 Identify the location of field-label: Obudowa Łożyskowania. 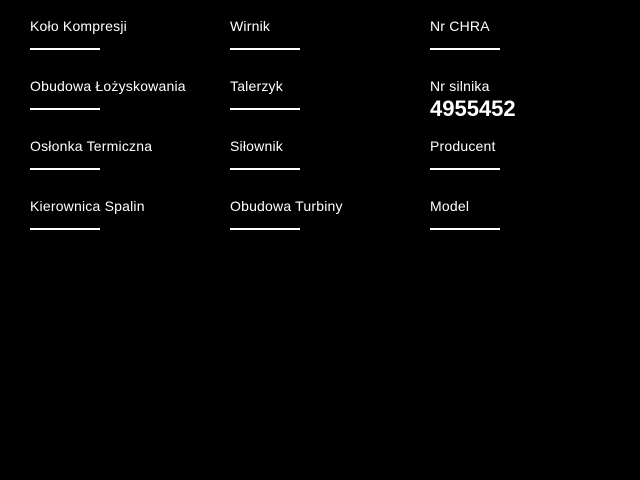
(108, 86).